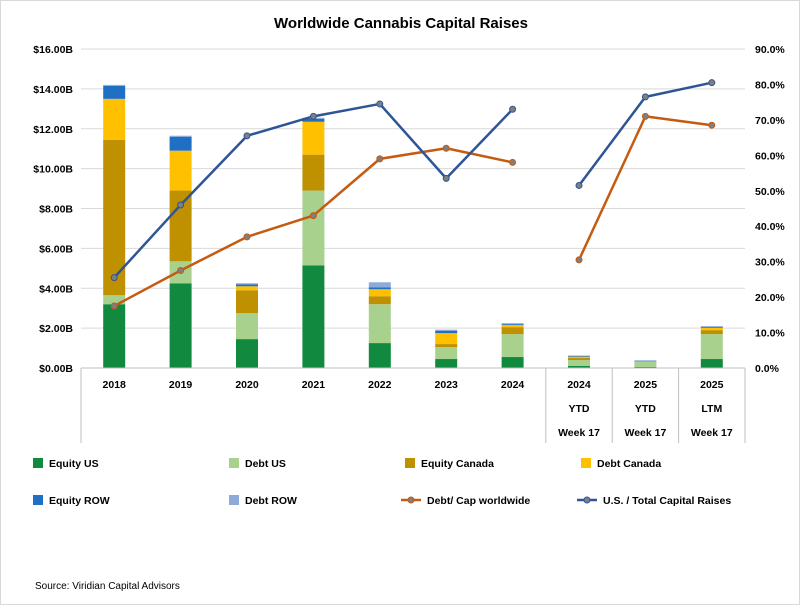 The height and width of the screenshot is (605, 800). Describe the element at coordinates (770, 192) in the screenshot. I see `y-right-tick-label: 50.0%` at that location.